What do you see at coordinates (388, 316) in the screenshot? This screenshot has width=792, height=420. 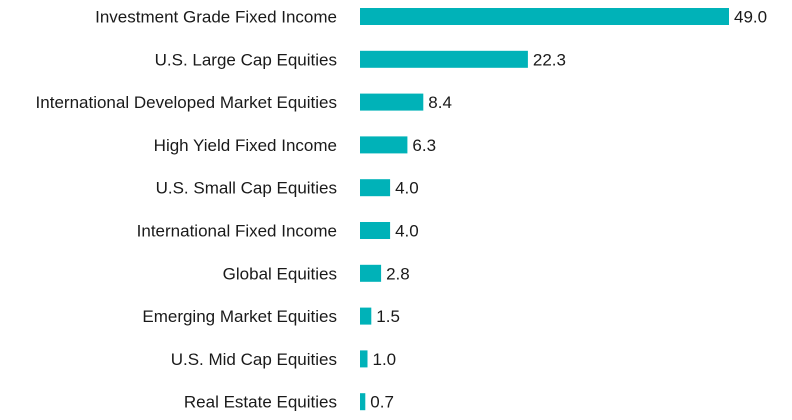 I see `value-label-7: 1.5` at bounding box center [388, 316].